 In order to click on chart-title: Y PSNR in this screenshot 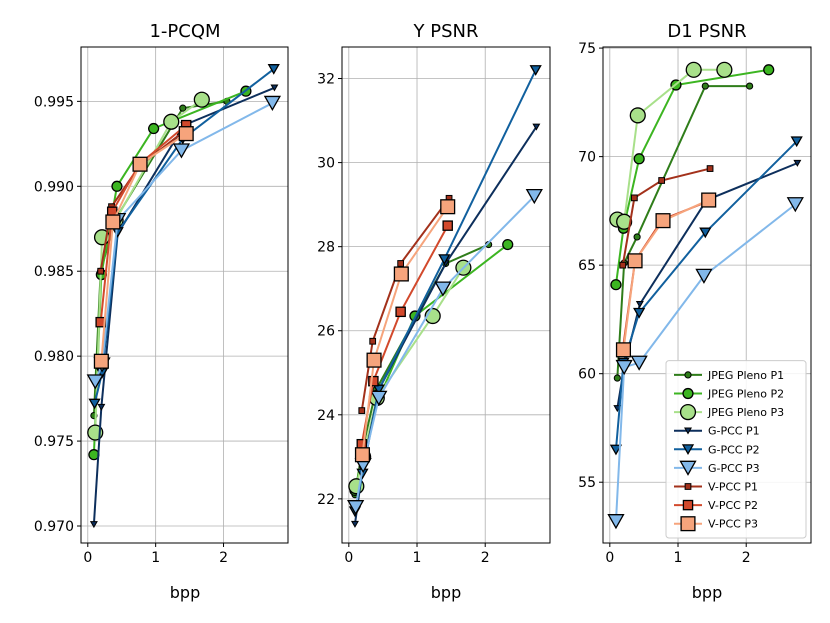, I will do `click(446, 31)`.